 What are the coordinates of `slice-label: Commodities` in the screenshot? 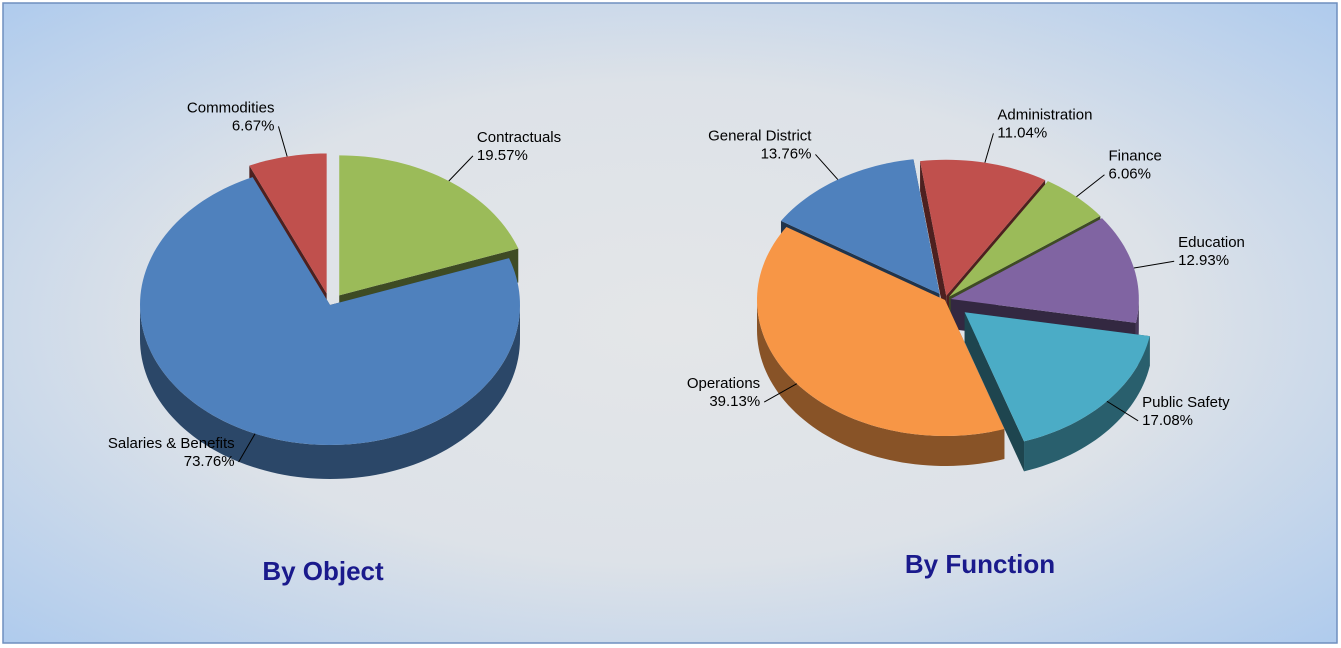 It's located at (231, 107).